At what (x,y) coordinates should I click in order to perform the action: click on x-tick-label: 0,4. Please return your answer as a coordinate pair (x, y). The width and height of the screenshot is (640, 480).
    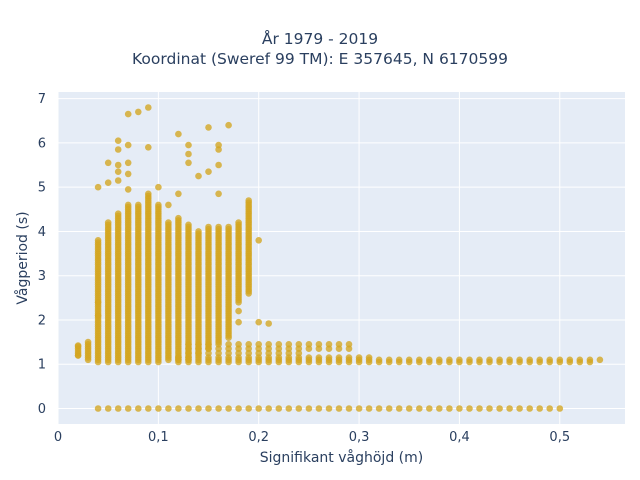
    Looking at the image, I should click on (459, 437).